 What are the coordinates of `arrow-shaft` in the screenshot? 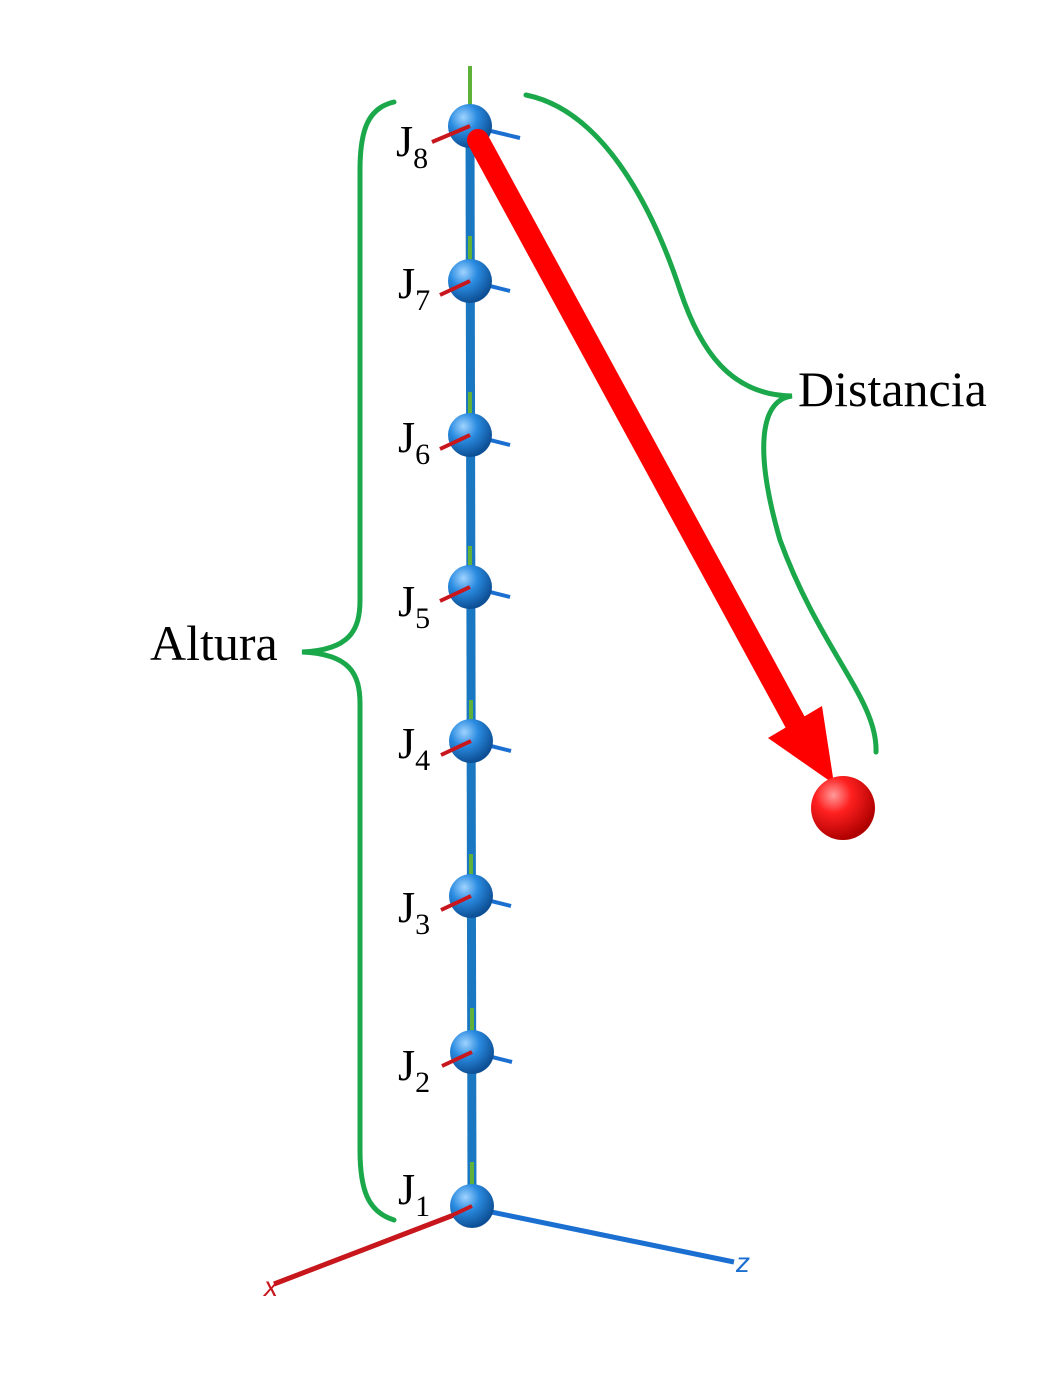 It's located at (642, 441).